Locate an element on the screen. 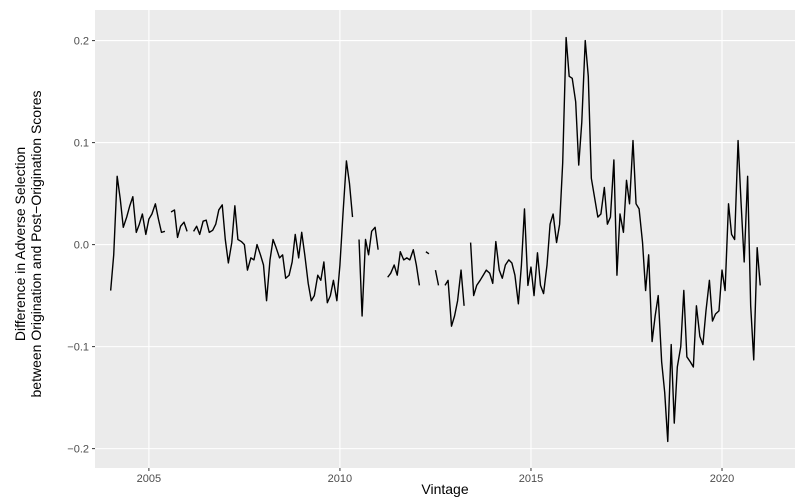 This screenshot has height=504, width=803. y-axis-title-line: Difference in Adverse Selection is located at coordinates (20, 244).